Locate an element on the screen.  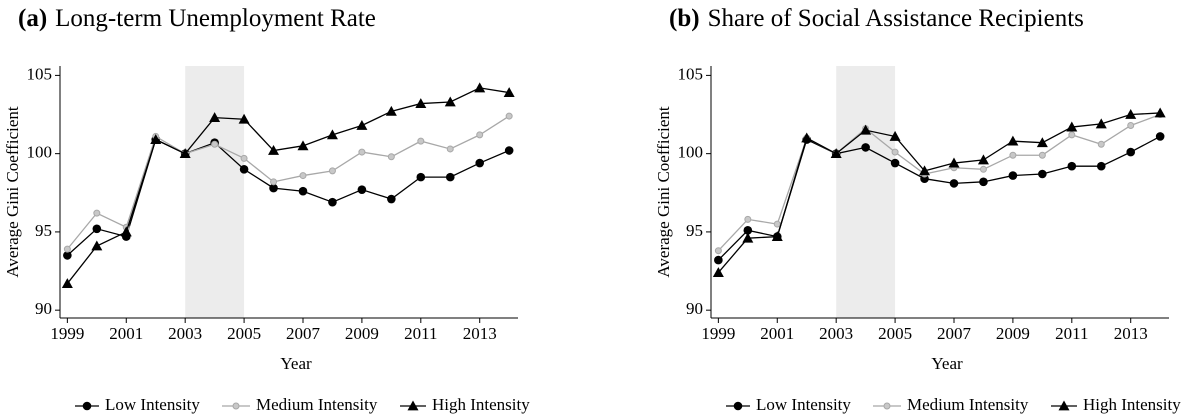
x-tick-label: 2011 is located at coordinates (1071, 333).